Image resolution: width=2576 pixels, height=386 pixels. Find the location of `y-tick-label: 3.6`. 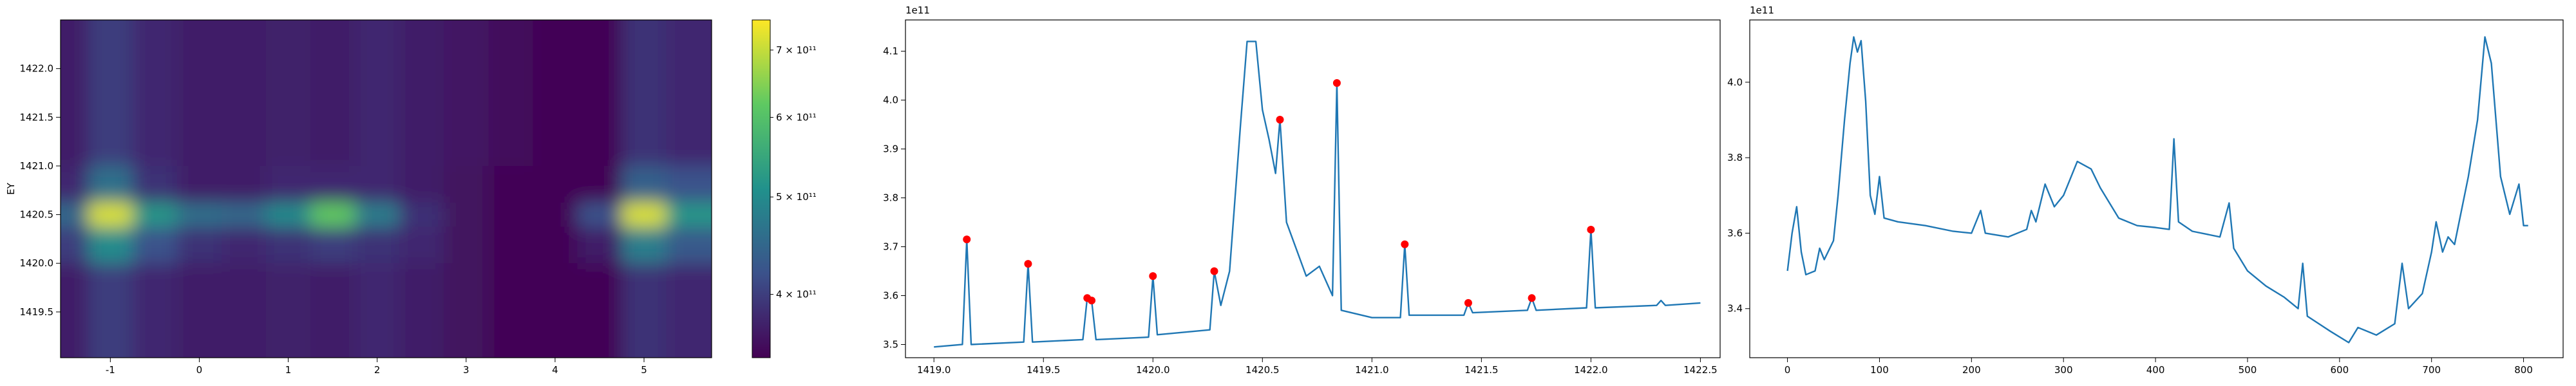

y-tick-label: 3.6 is located at coordinates (890, 296).